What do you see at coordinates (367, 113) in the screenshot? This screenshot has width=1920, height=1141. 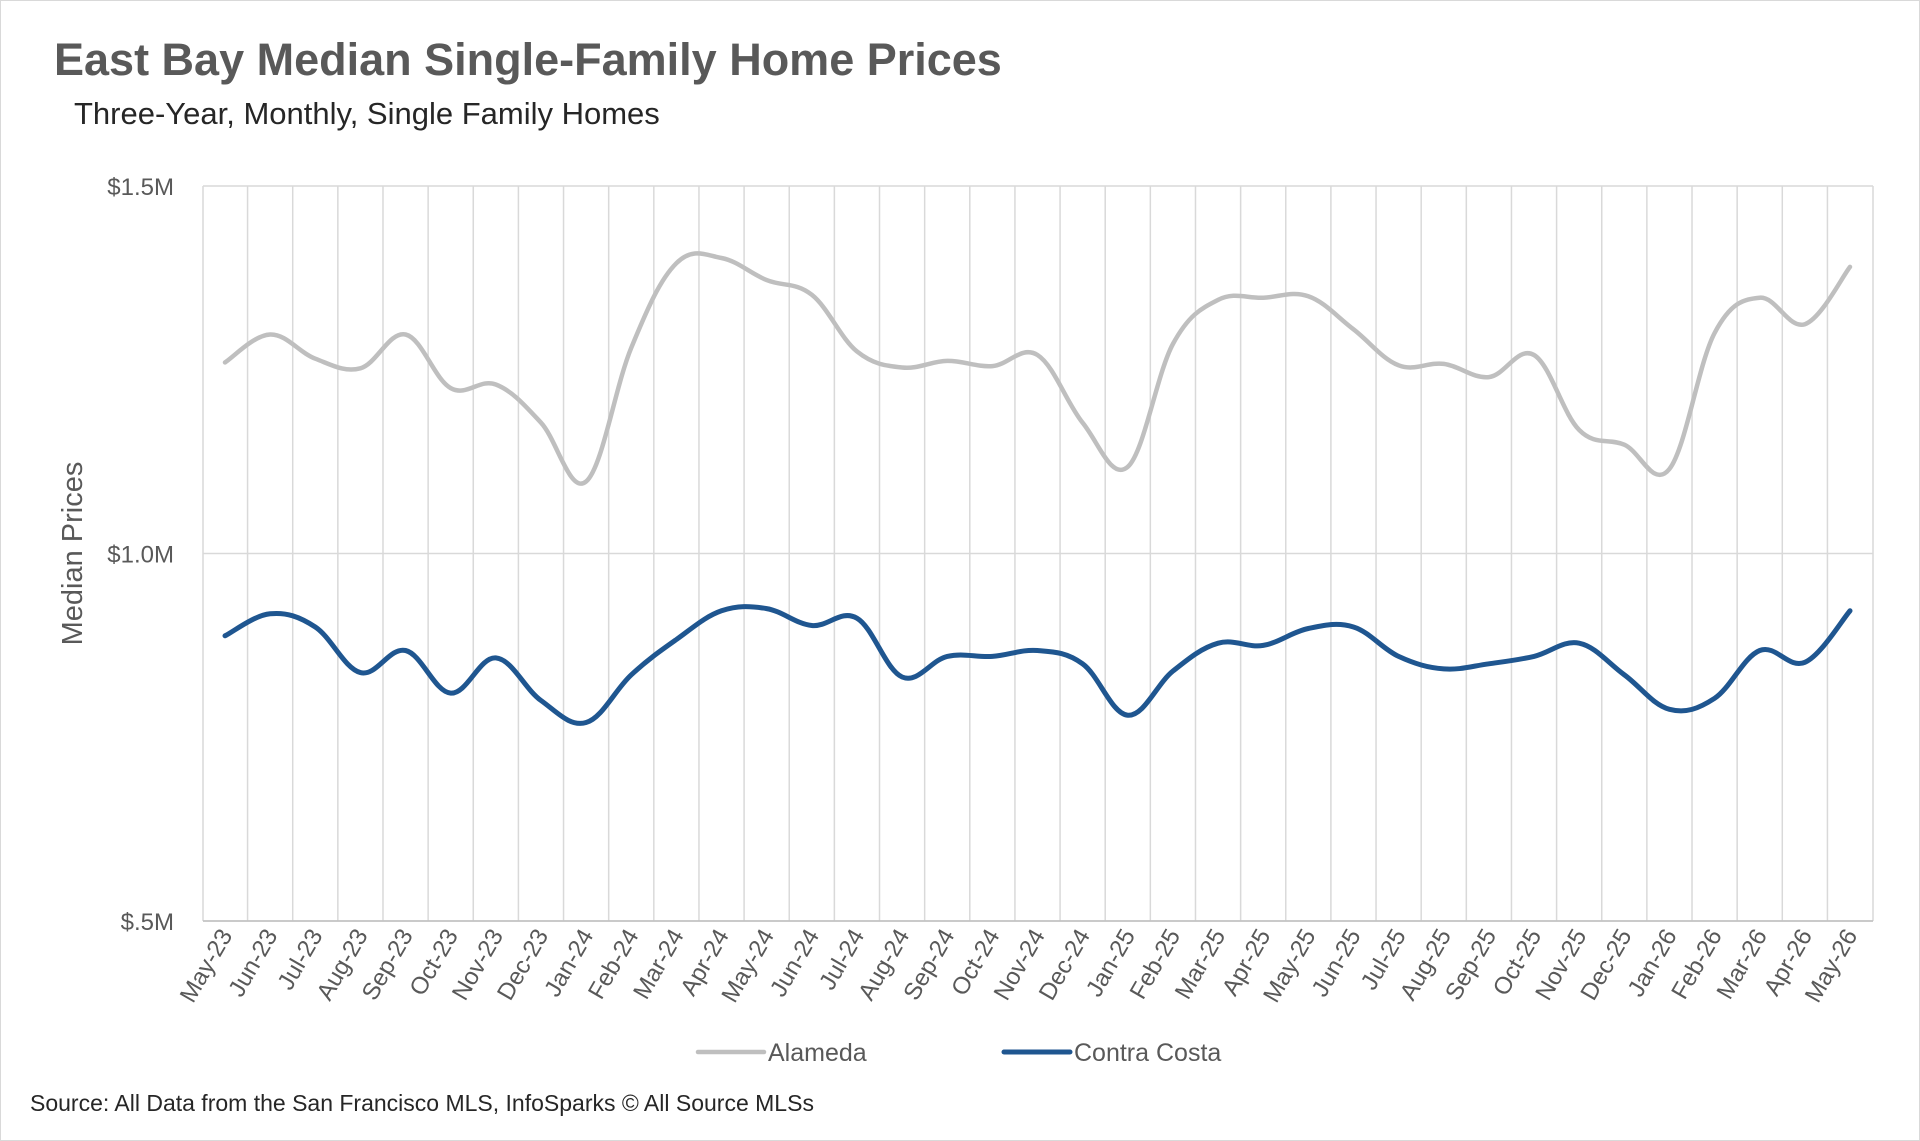 I see `chart-subtitle: Three-Year, Monthly, Single Family Homes` at bounding box center [367, 113].